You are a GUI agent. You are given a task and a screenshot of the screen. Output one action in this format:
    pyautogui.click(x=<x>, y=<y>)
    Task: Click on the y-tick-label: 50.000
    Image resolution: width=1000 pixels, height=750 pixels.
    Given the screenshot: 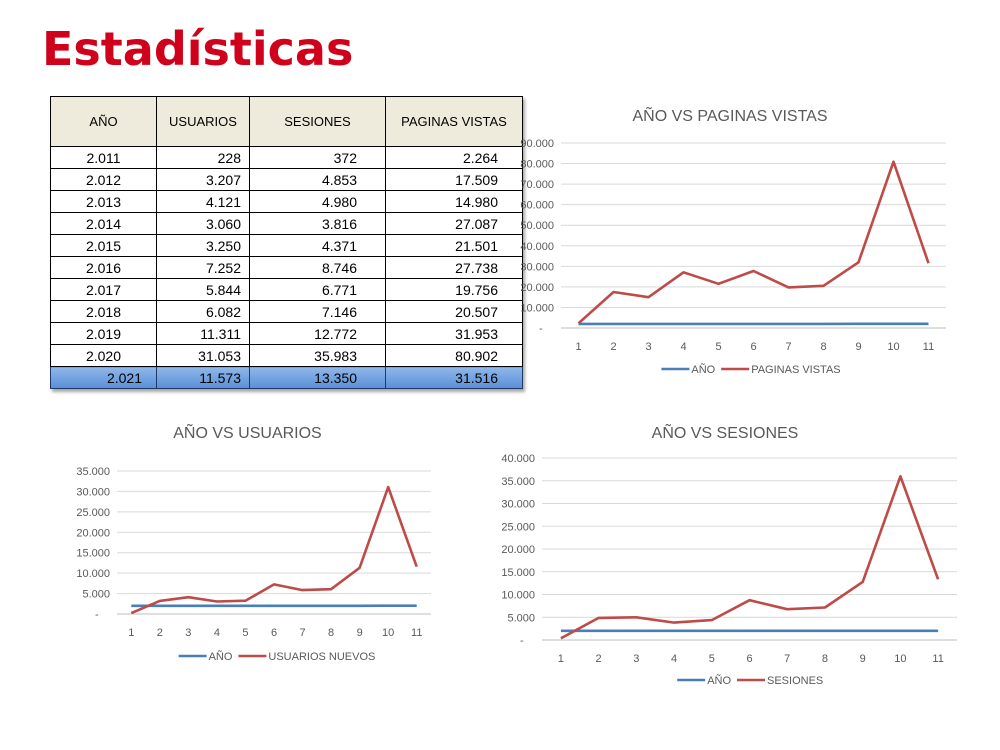 What is the action you would take?
    pyautogui.click(x=537, y=226)
    